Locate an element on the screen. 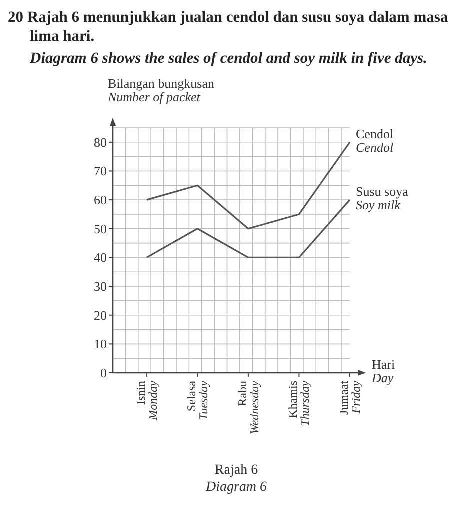 This screenshot has height=529, width=473. y-tick-label: 0 is located at coordinates (103, 373).